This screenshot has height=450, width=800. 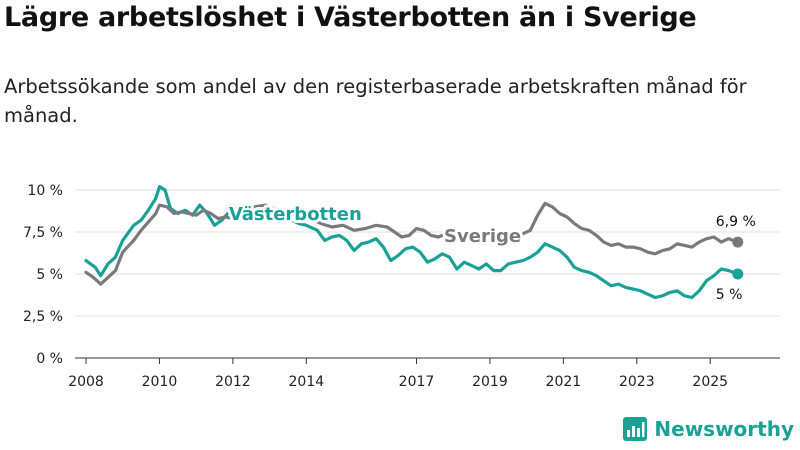 I want to click on brand-name: Newsworthy, so click(x=724, y=429).